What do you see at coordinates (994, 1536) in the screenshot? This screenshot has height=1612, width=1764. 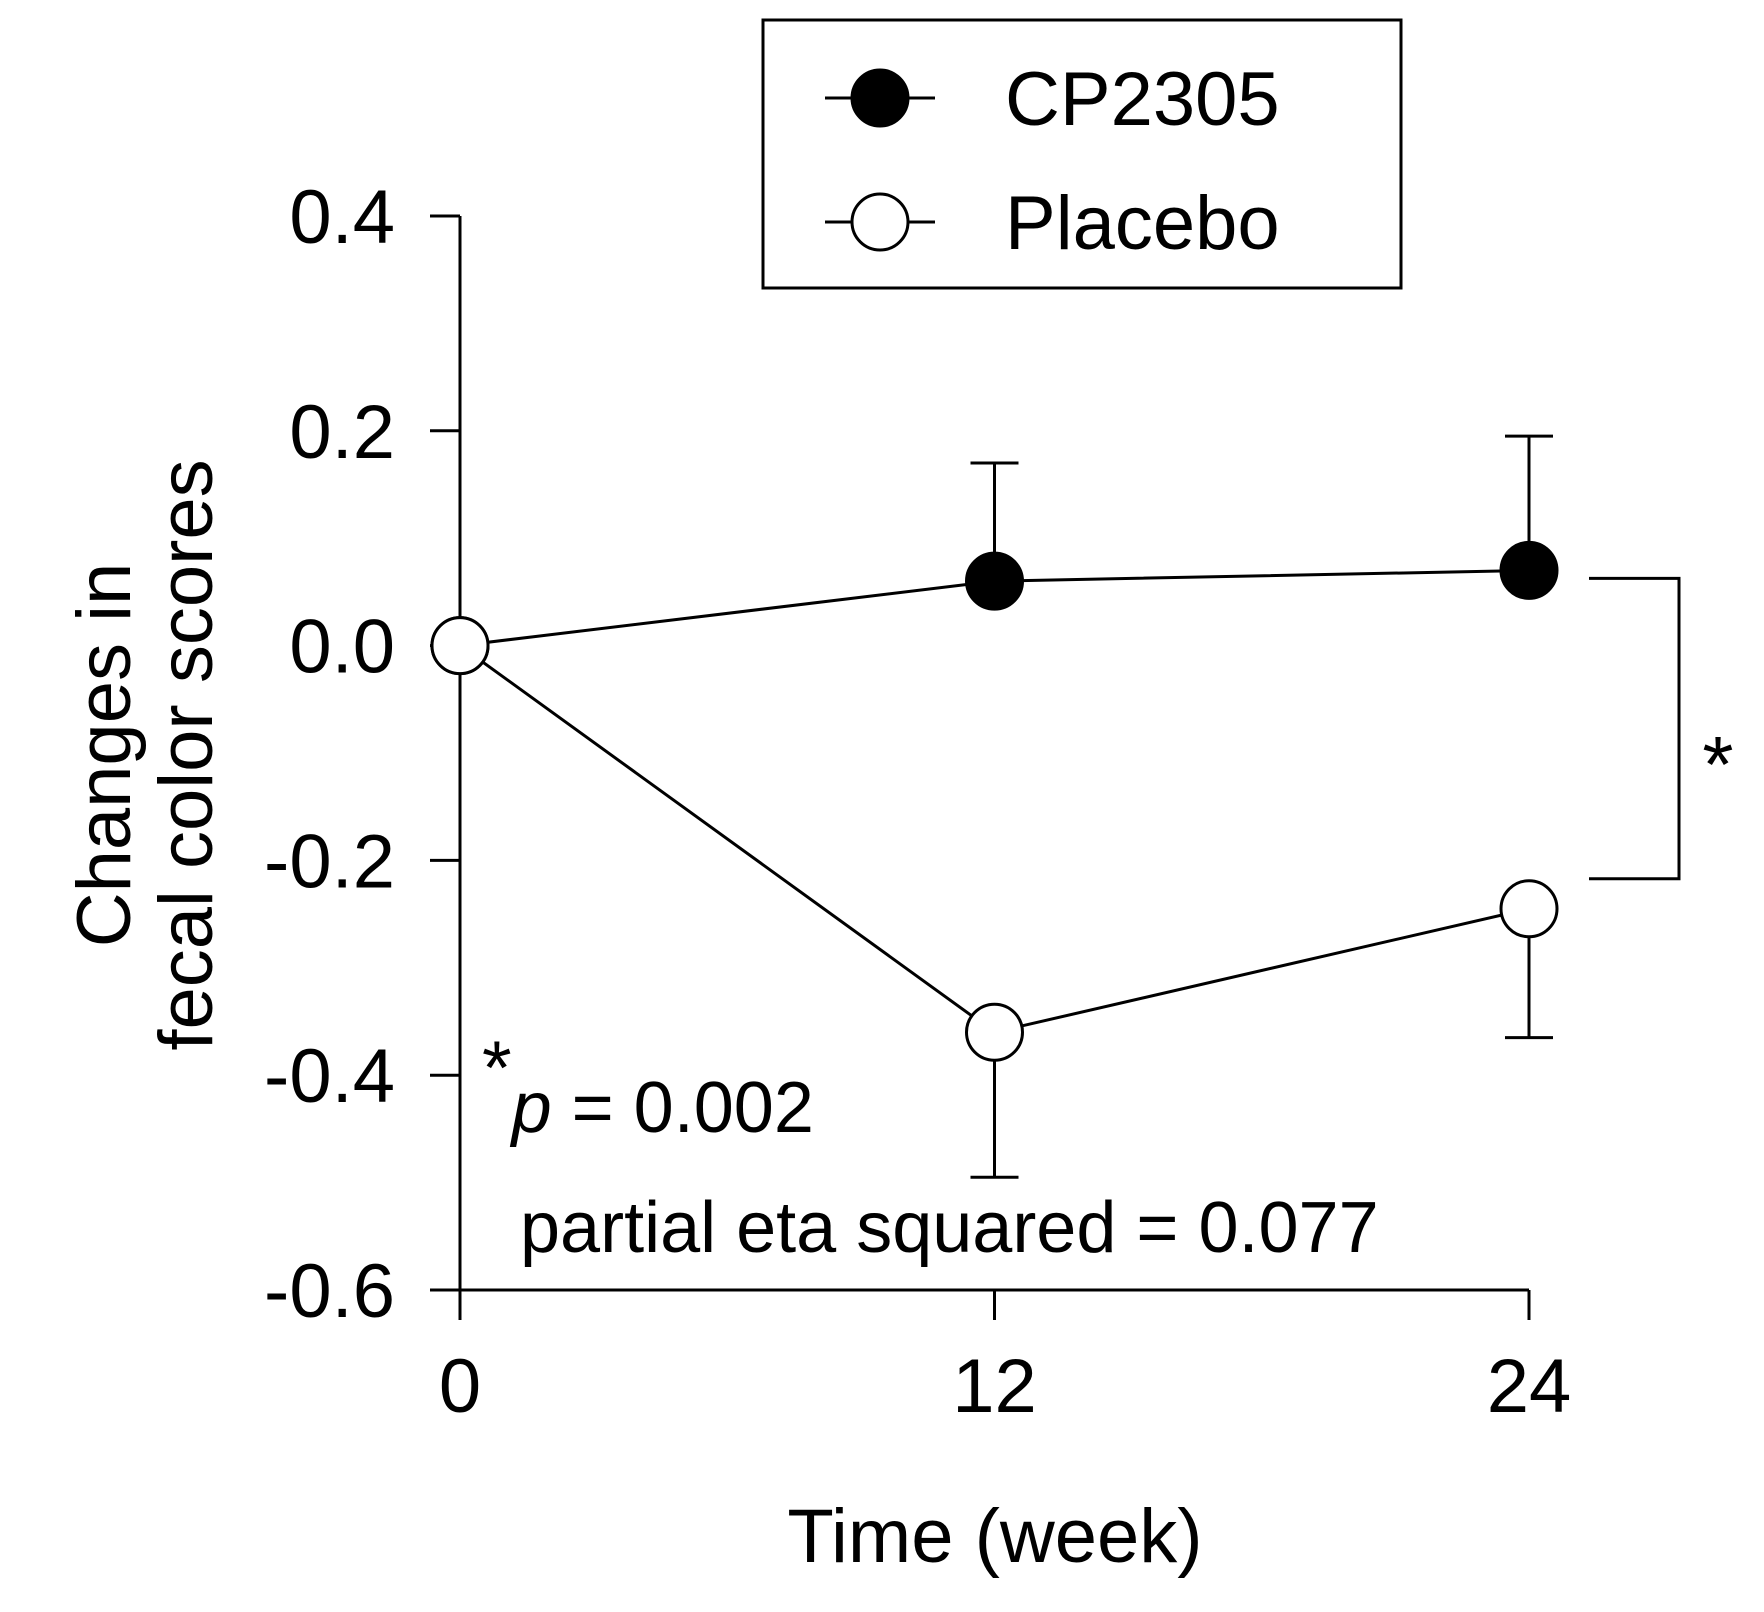 I see `x-axis-title: Time (week)` at bounding box center [994, 1536].